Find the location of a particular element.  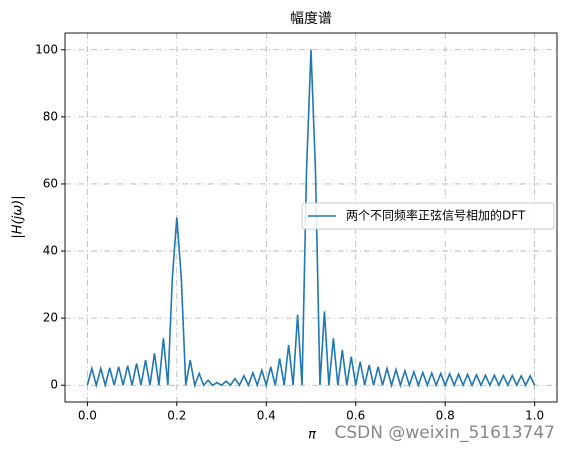

y-tick-label: 80 is located at coordinates (50, 116).